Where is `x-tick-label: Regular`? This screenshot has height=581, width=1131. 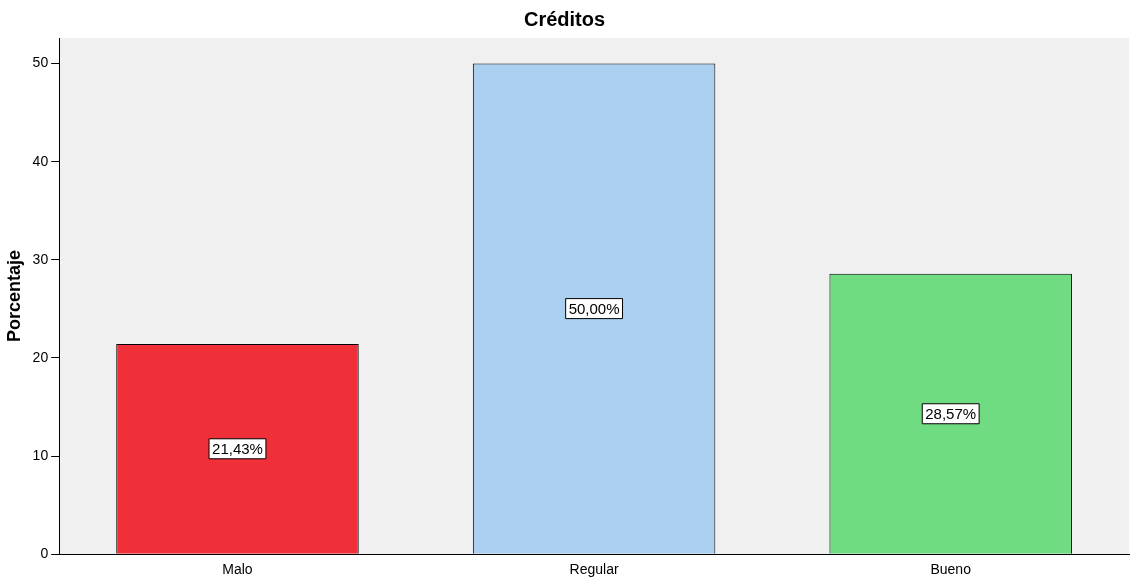 x-tick-label: Regular is located at coordinates (594, 569).